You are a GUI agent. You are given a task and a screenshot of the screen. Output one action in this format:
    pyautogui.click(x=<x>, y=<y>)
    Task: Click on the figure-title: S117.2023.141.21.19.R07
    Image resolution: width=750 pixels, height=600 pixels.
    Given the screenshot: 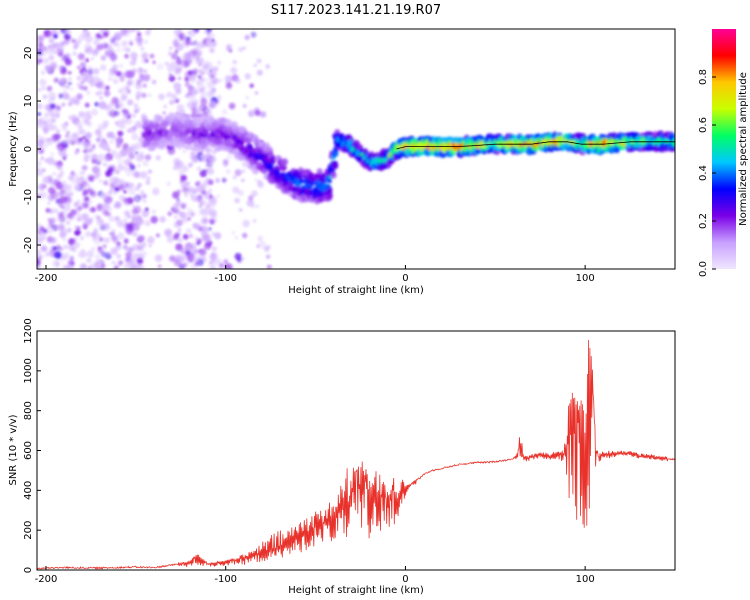 What is the action you would take?
    pyautogui.click(x=356, y=10)
    